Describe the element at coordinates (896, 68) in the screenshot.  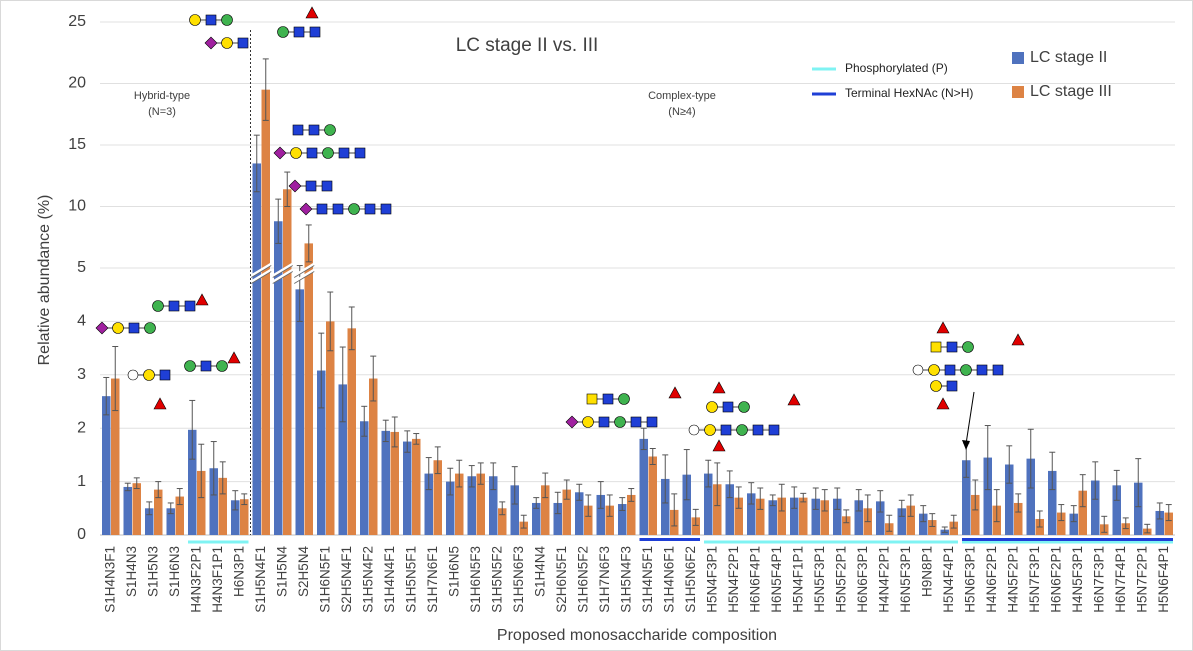
I see `marker-legend-label: Phosphorylated (P)` at that location.